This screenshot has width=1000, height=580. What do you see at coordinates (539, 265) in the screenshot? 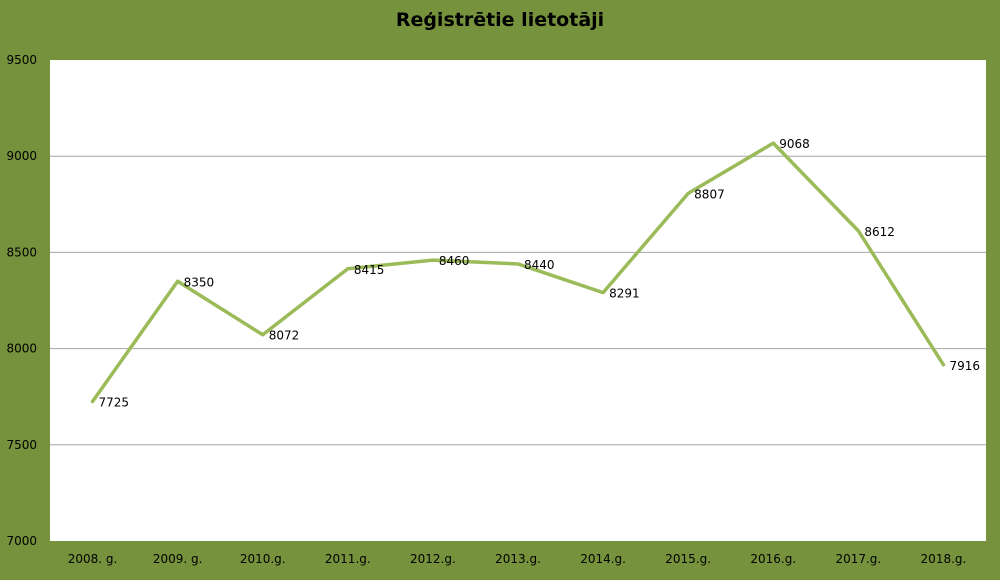
I see `data-label: 8440` at bounding box center [539, 265].